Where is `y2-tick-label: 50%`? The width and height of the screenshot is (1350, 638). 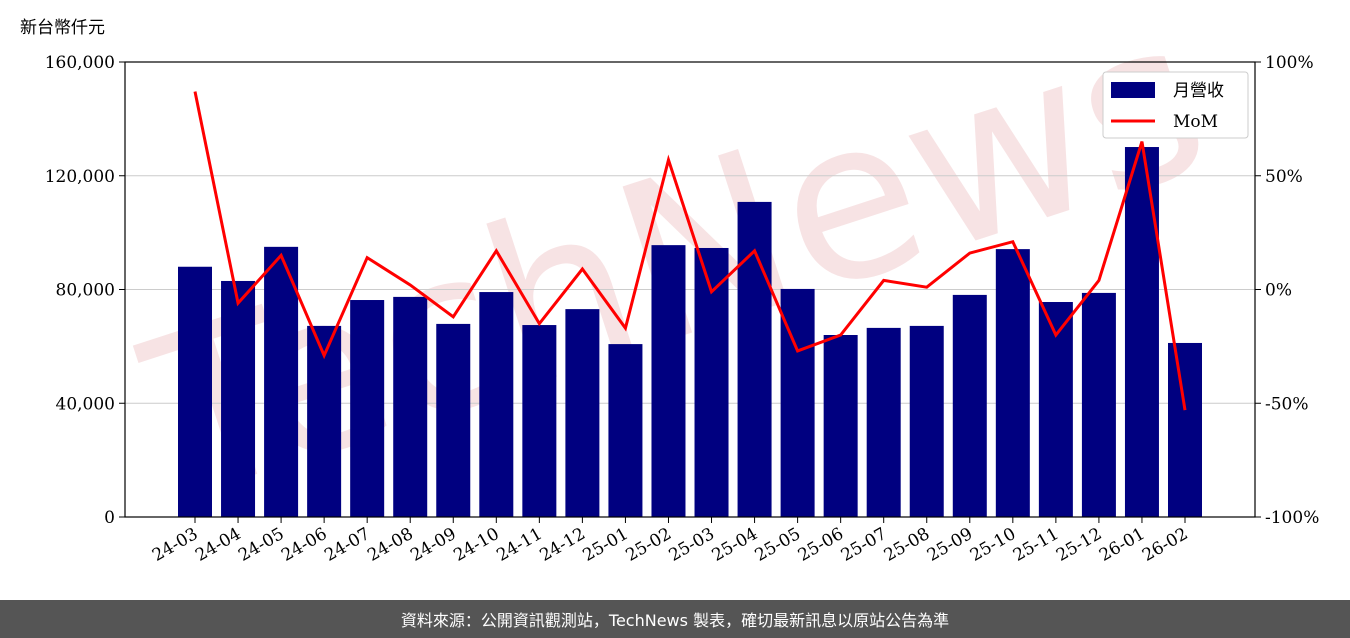
y2-tick-label: 50% is located at coordinates (1284, 177).